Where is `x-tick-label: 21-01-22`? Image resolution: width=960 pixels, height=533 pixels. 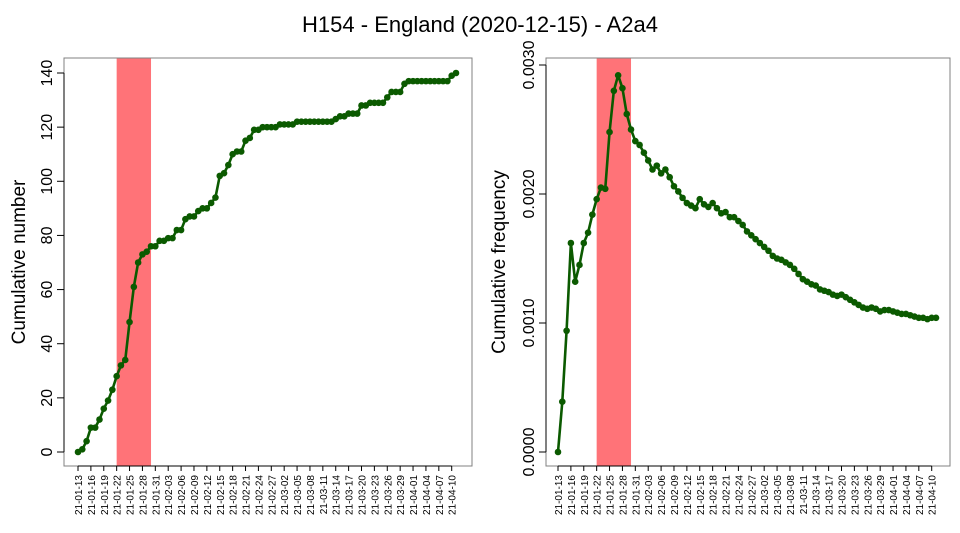 x-tick-label: 21-01-22 is located at coordinates (598, 495).